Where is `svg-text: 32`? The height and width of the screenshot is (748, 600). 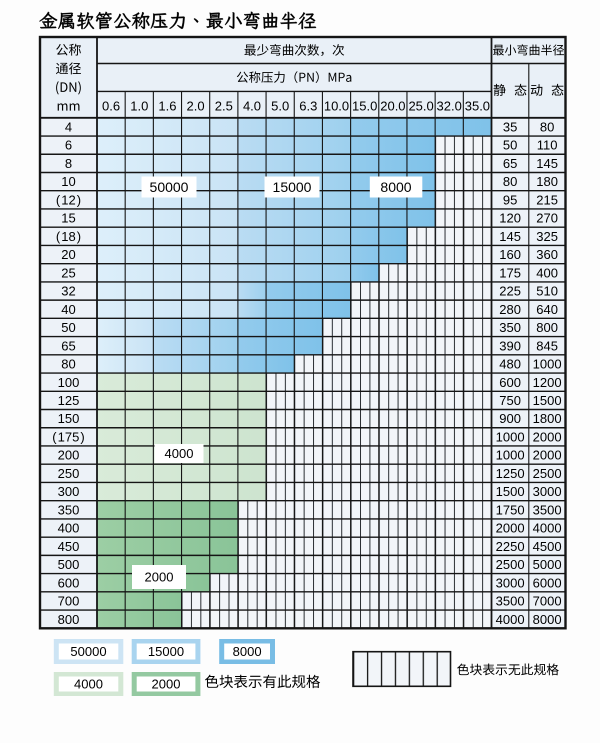
svg-text: 32 is located at coordinates (68, 291).